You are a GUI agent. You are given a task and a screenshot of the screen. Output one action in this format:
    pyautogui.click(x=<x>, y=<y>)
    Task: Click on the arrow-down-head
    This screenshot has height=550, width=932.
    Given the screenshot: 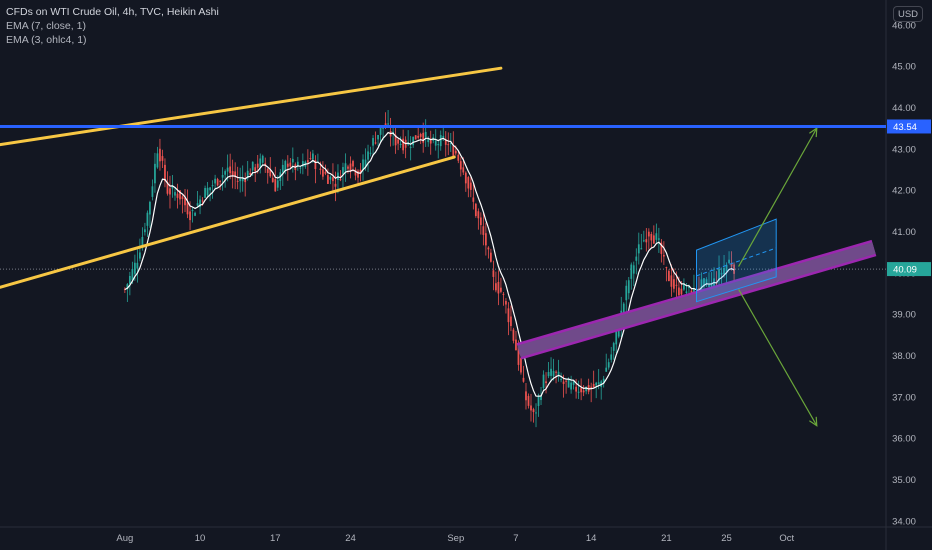 What is the action you would take?
    pyautogui.click(x=813, y=421)
    